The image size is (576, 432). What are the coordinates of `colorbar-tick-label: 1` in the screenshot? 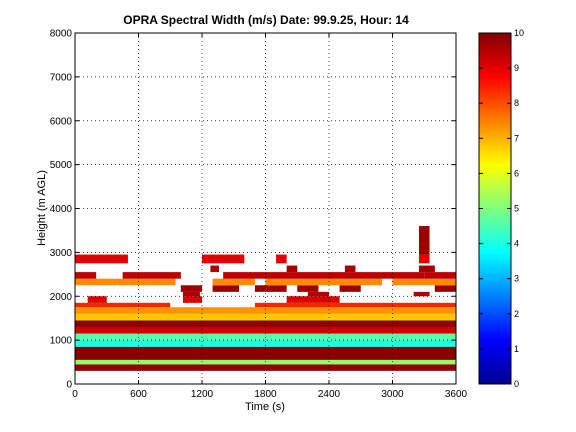 It's located at (516, 349).